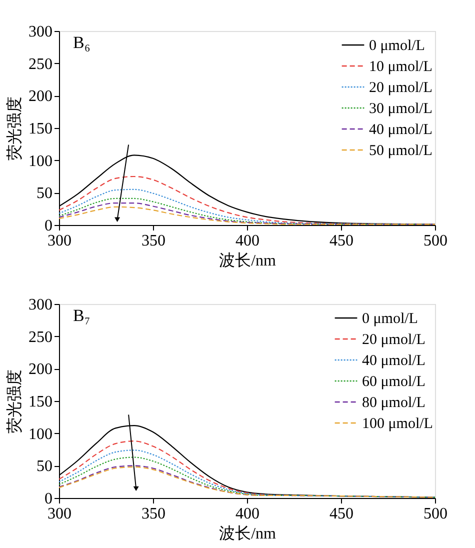  I want to click on chart-title: B₆, so click(81, 42).